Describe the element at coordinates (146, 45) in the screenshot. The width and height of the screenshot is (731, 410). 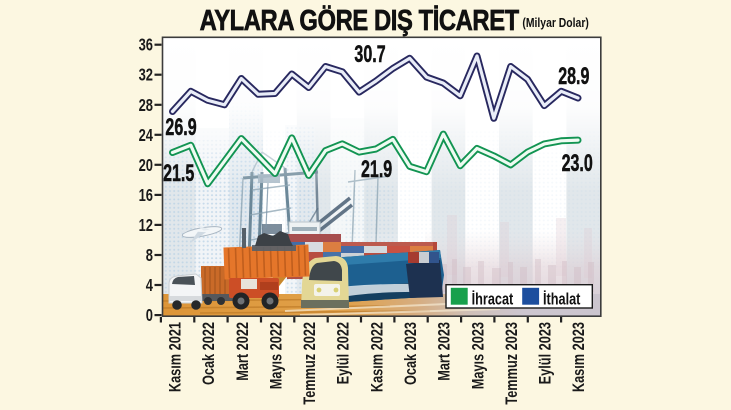
I see `svg-text: 36` at that location.